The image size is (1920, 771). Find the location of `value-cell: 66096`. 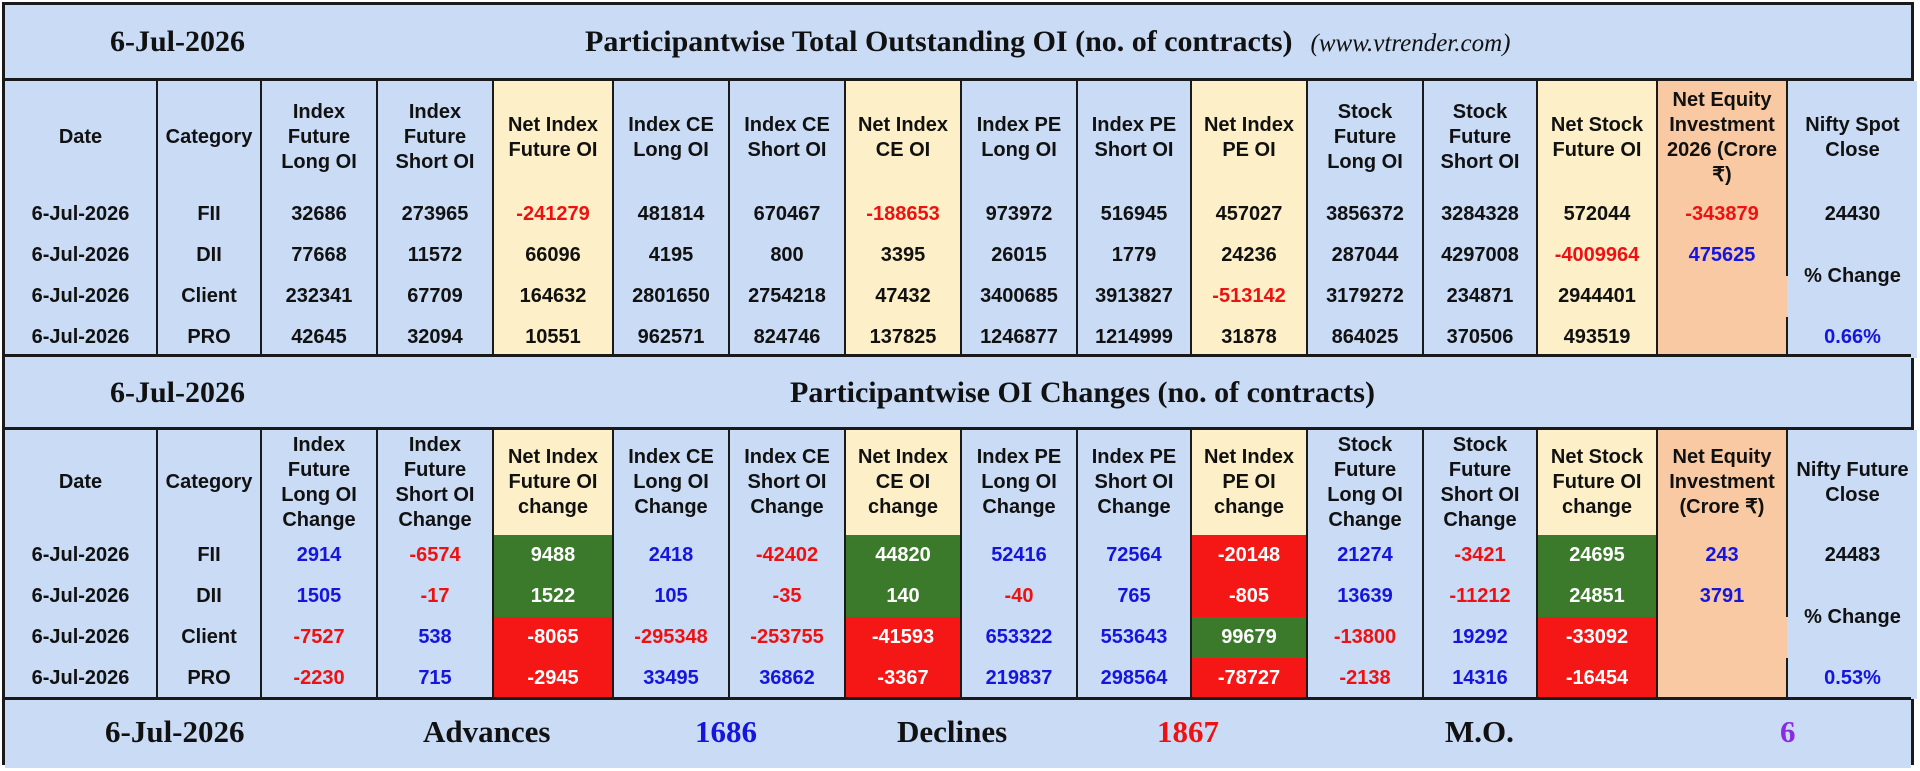

value-cell: 66096 is located at coordinates (553, 255).